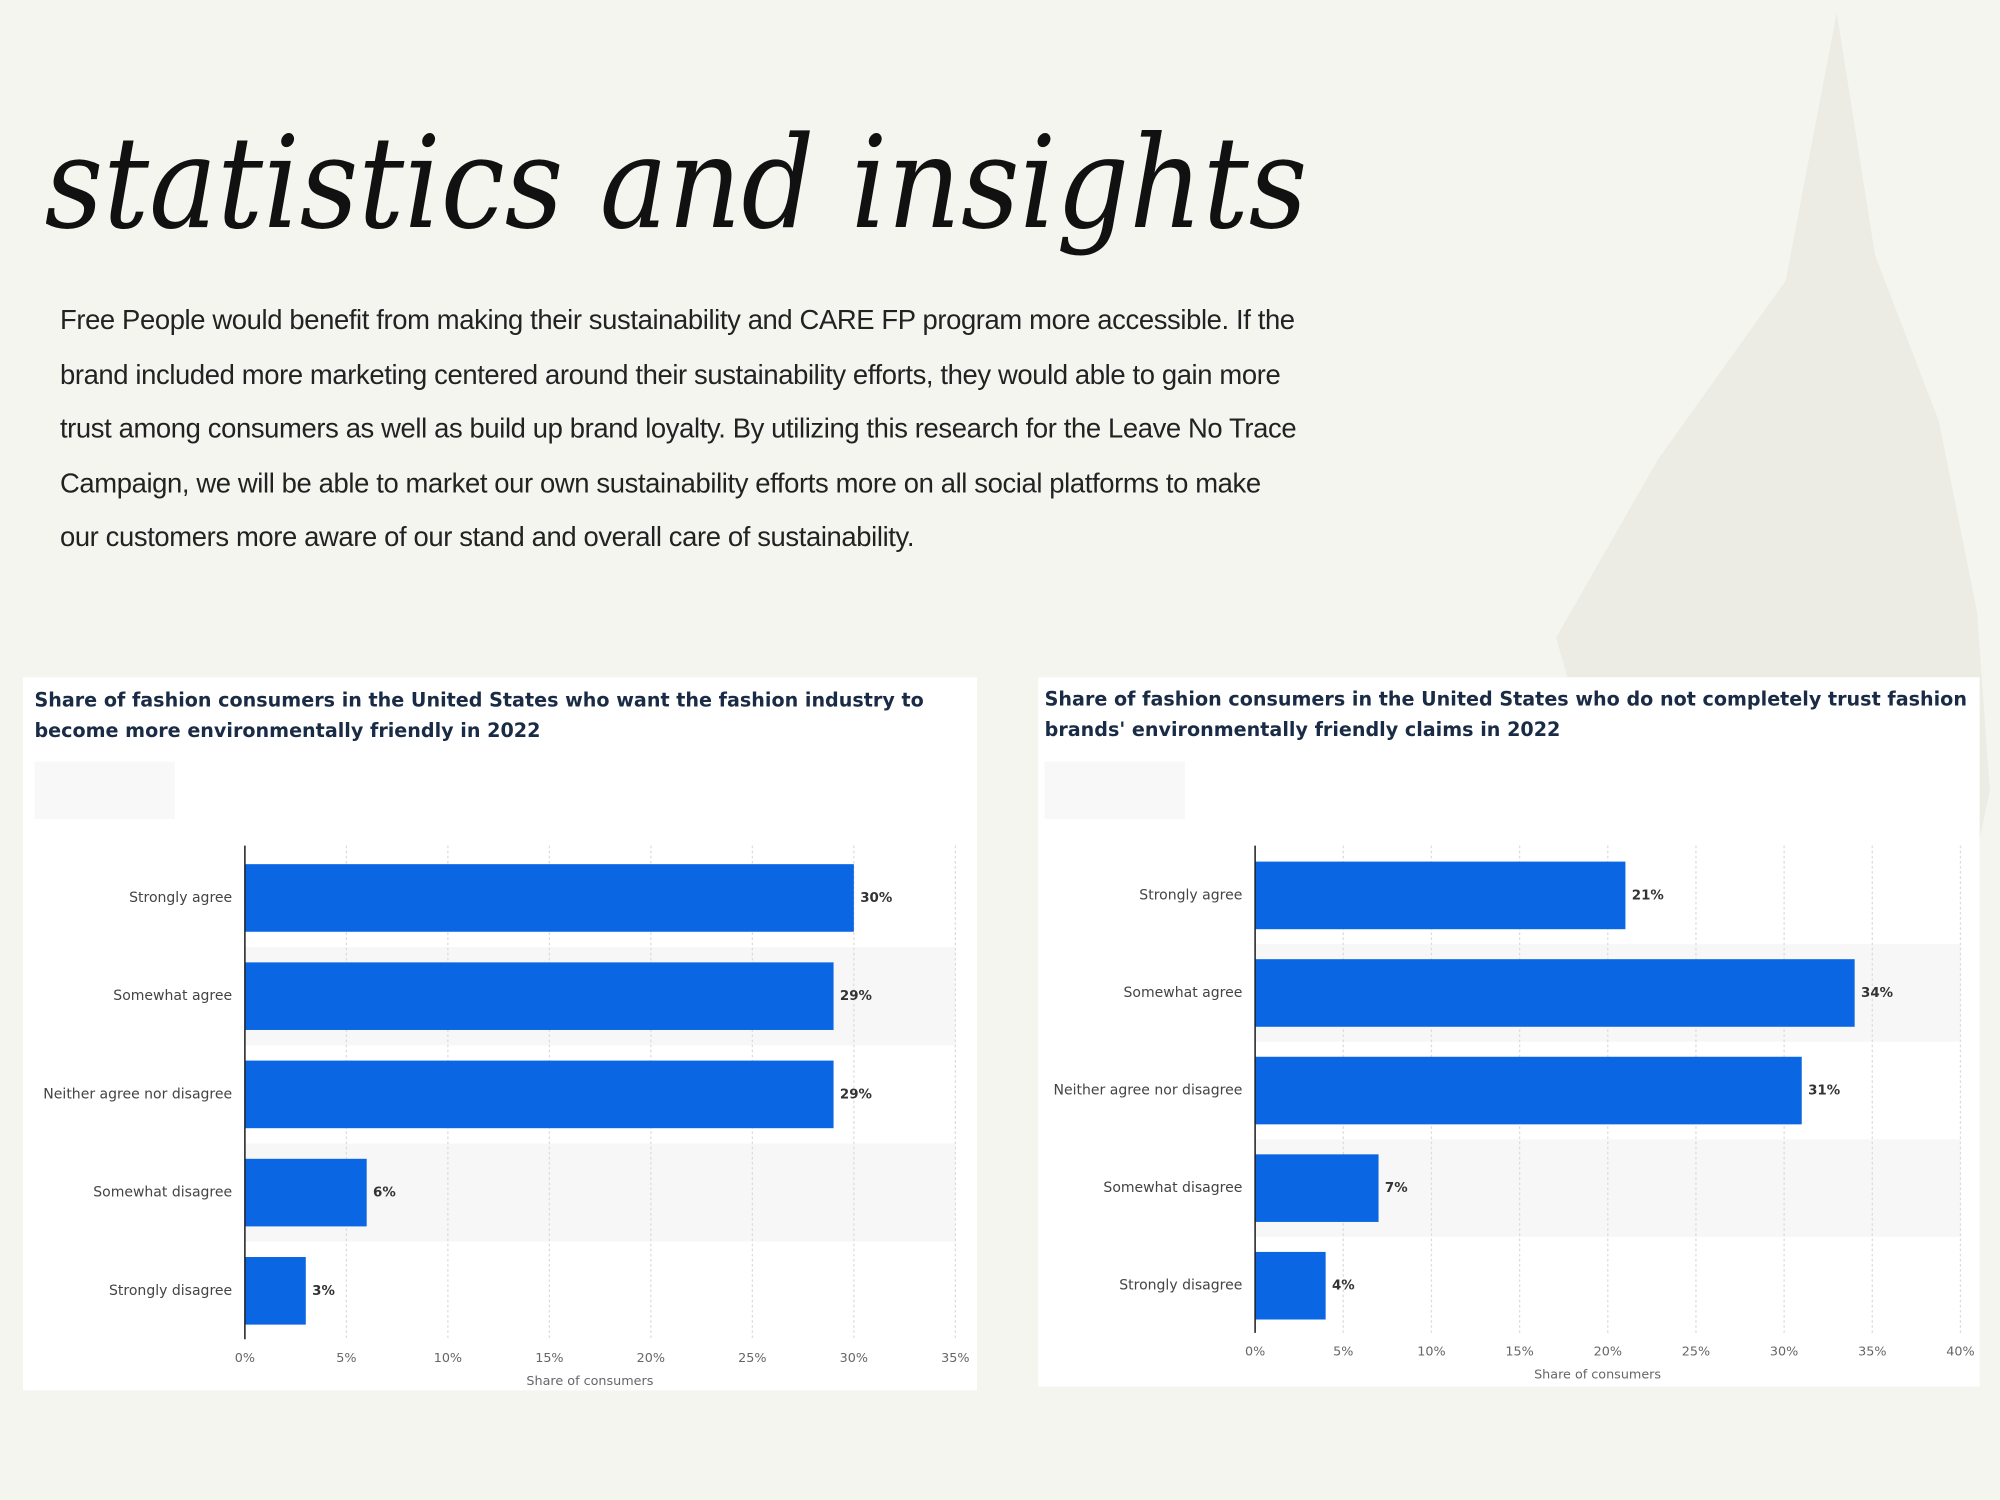  Describe the element at coordinates (1960, 1352) in the screenshot. I see `x-tick-label: 40%` at that location.